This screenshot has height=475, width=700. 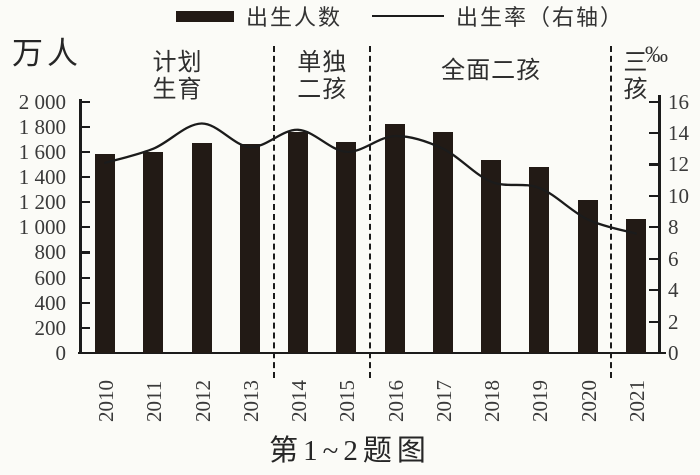 What do you see at coordinates (50, 252) in the screenshot?
I see `left-axis-tick-label: 800` at bounding box center [50, 252].